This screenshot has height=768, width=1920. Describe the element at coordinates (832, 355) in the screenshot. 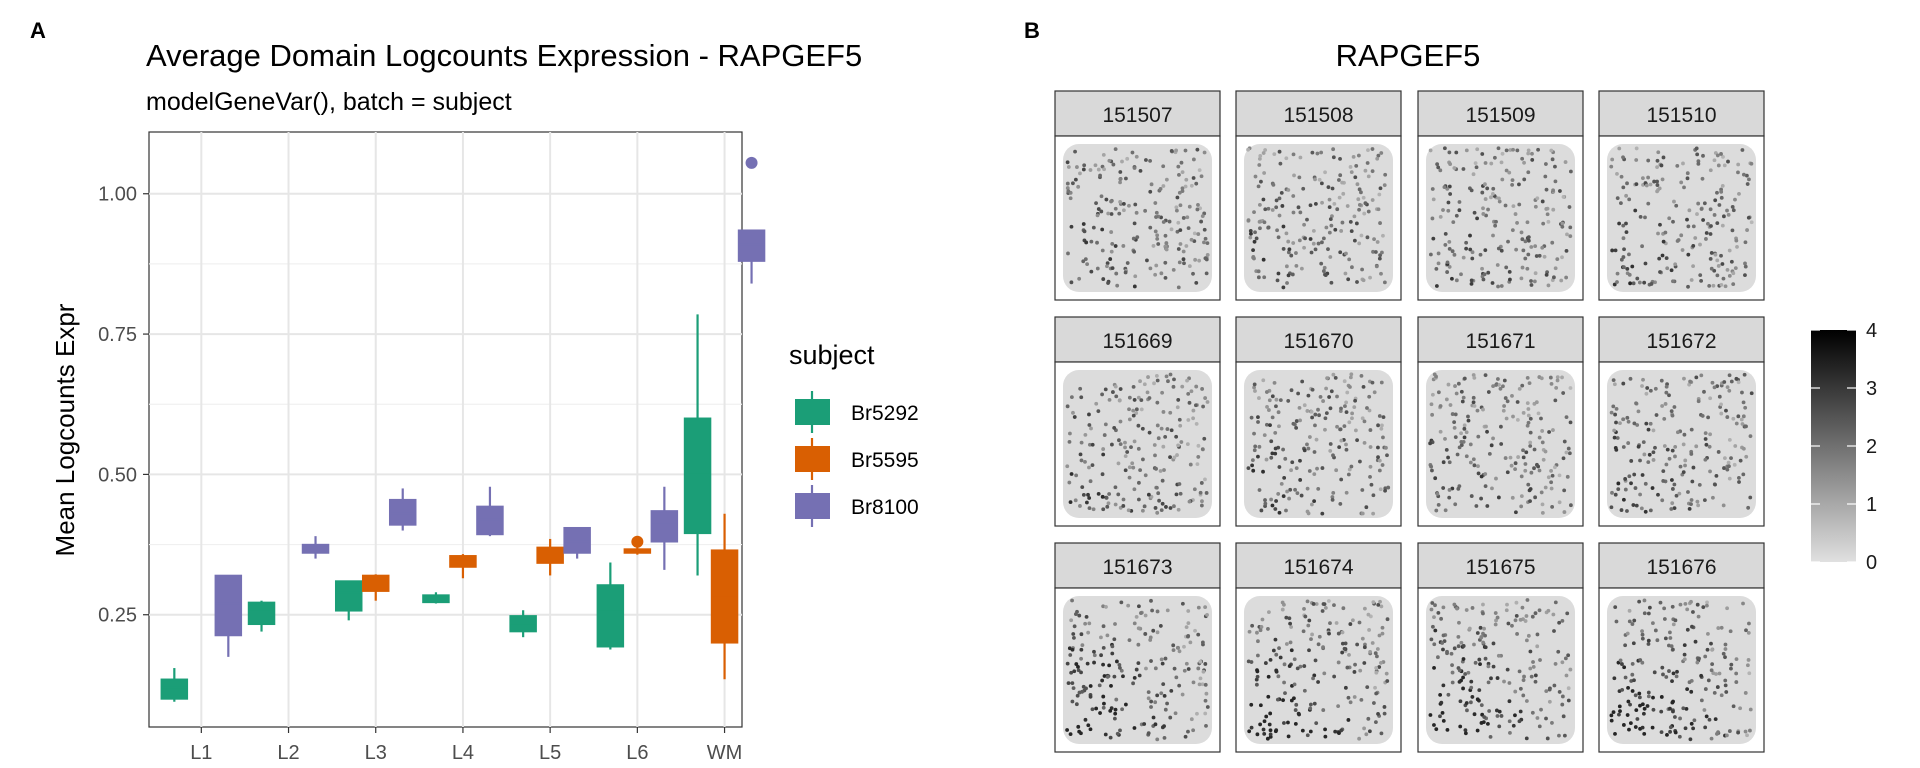

I see `legend-title: subject` at that location.